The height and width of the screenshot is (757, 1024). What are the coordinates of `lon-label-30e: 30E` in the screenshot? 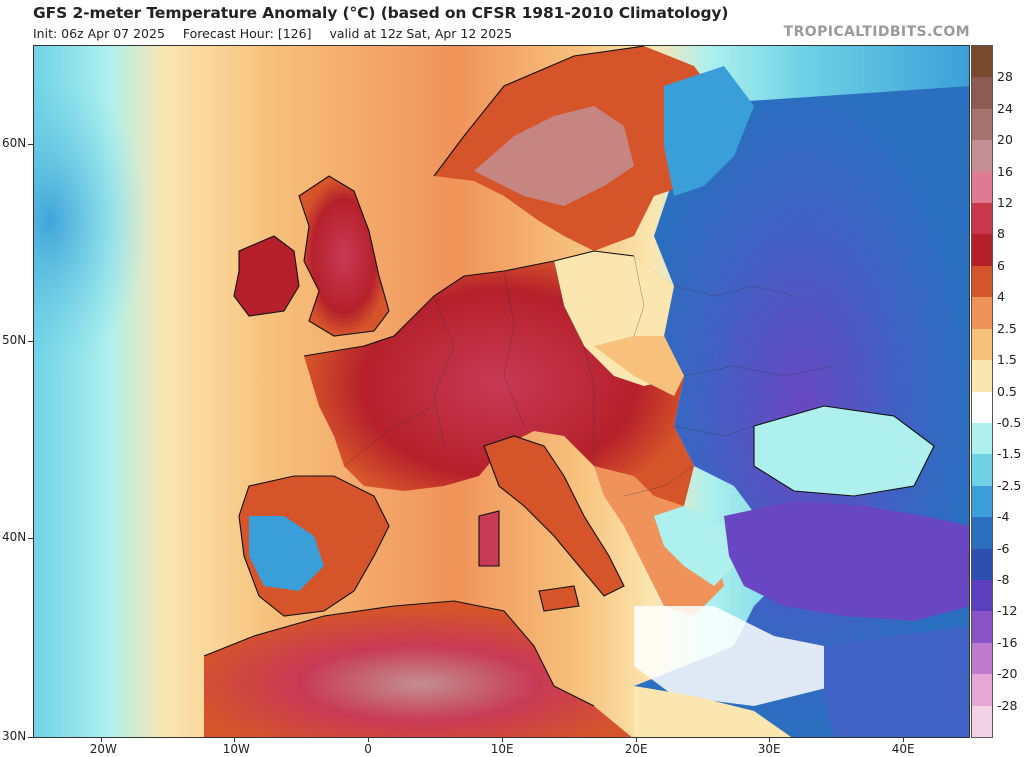 It's located at (769, 749).